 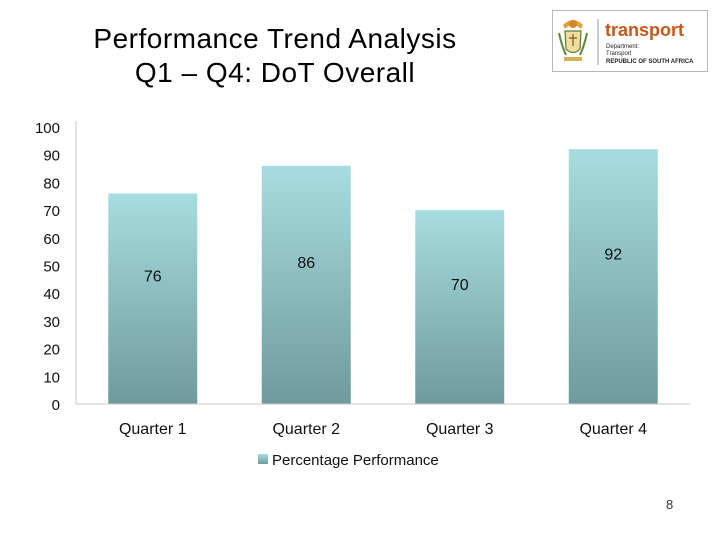 What do you see at coordinates (51, 183) in the screenshot?
I see `y-tick-label: 80` at bounding box center [51, 183].